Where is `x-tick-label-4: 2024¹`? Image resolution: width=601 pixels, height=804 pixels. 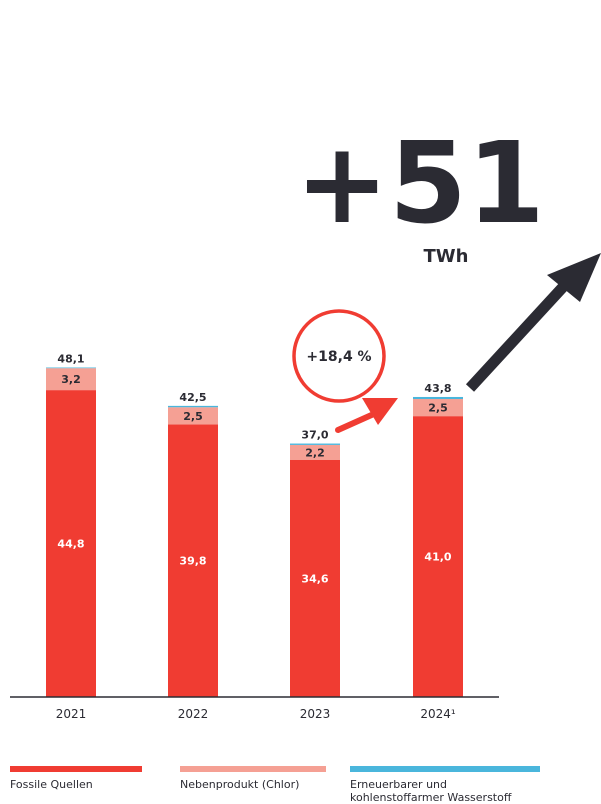 x-tick-label-4: 2024¹ is located at coordinates (438, 714).